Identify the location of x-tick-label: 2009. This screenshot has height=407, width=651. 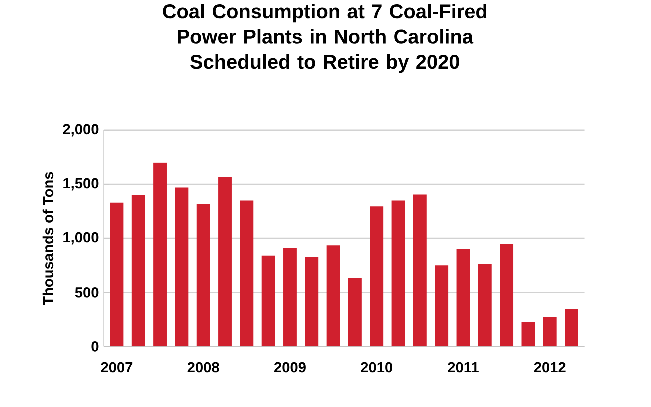
(290, 367).